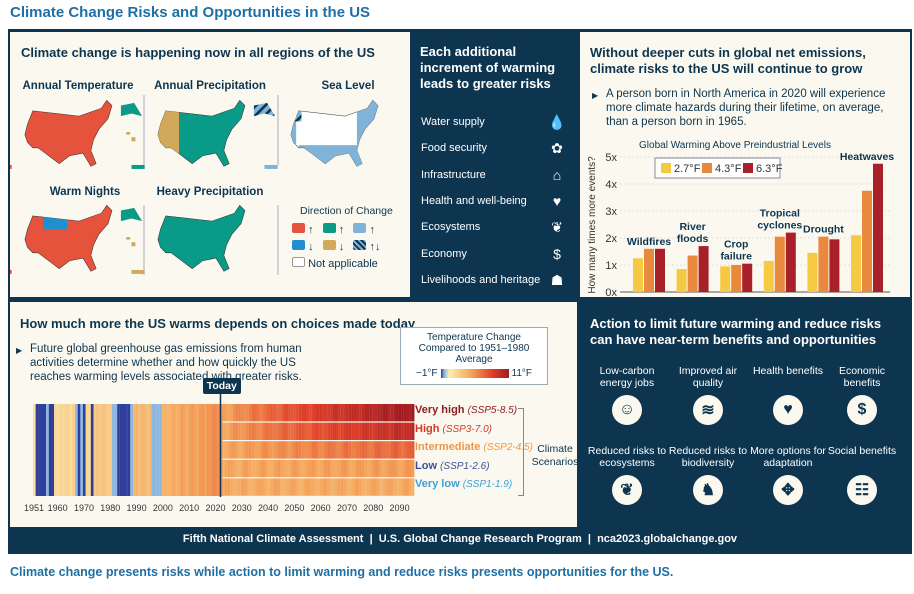 The image size is (914, 594). What do you see at coordinates (444, 253) in the screenshot?
I see `risk-item: Economy` at bounding box center [444, 253].